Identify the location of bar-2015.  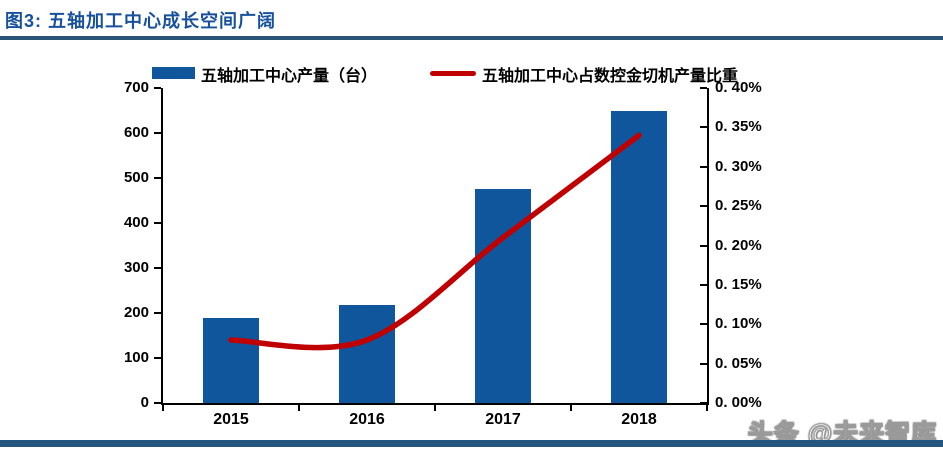
(231, 360).